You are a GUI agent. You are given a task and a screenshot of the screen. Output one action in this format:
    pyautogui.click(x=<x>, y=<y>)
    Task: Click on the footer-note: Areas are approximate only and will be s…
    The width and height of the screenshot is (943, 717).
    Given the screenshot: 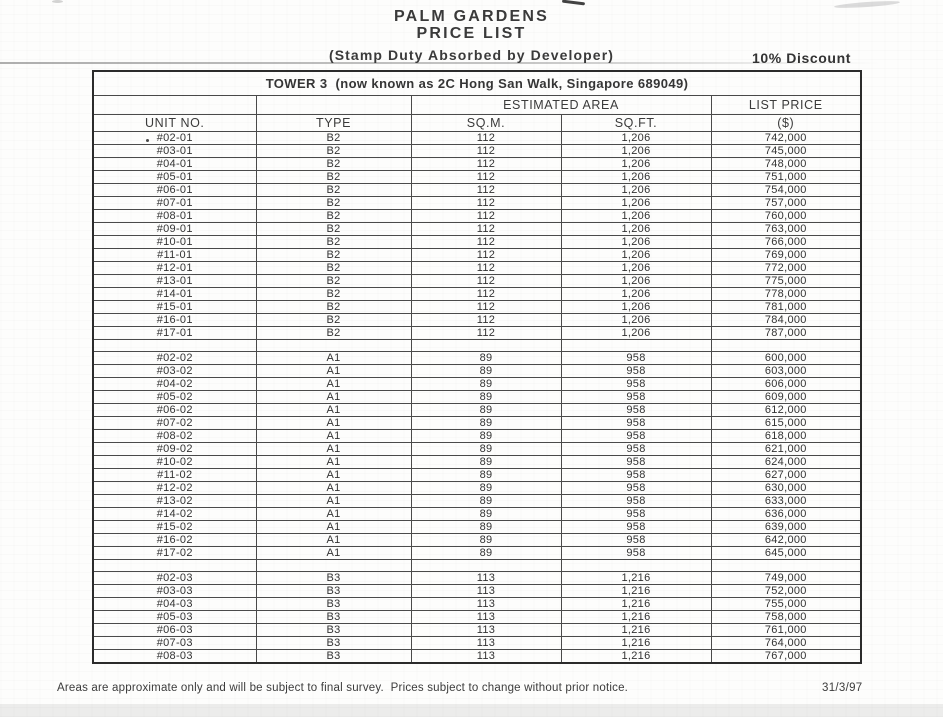 What is the action you would take?
    pyautogui.click(x=343, y=688)
    